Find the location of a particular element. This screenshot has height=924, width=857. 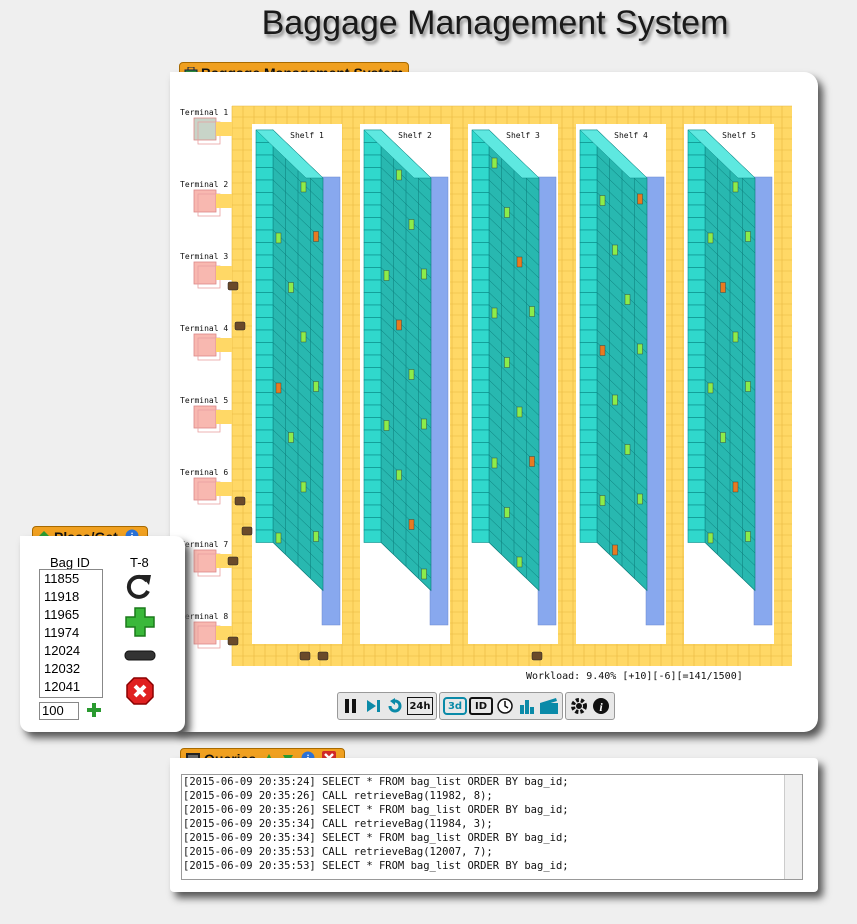

view-group: 3d ID is located at coordinates (501, 706).